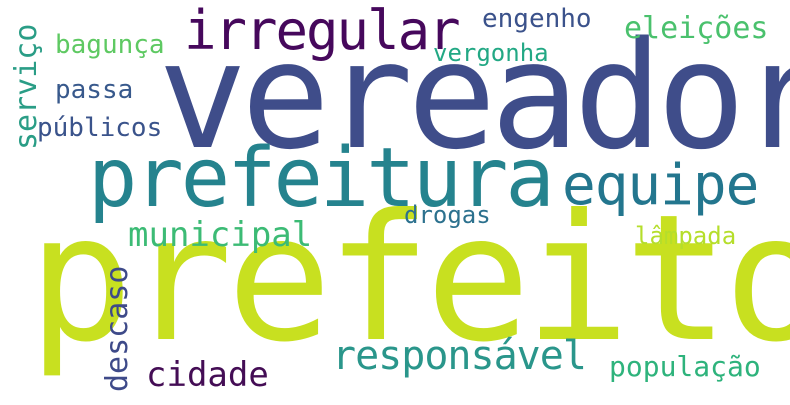  I want to click on word-cidade: cidade, so click(207, 375).